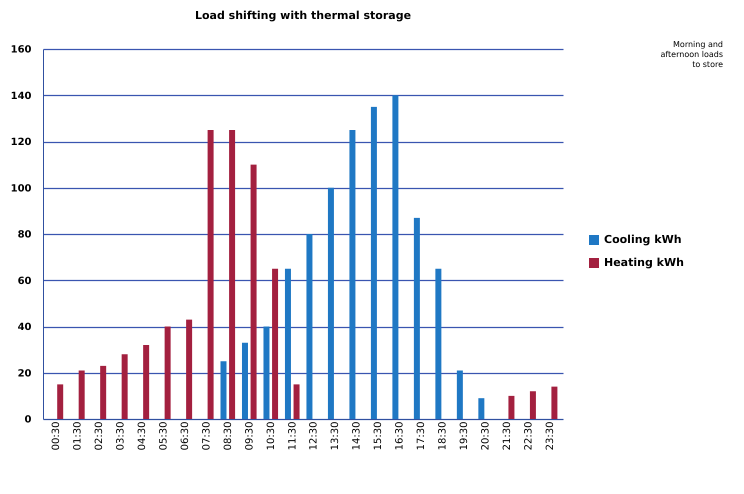 The width and height of the screenshot is (744, 494). I want to click on x-tick-label: 17:30, so click(422, 436).